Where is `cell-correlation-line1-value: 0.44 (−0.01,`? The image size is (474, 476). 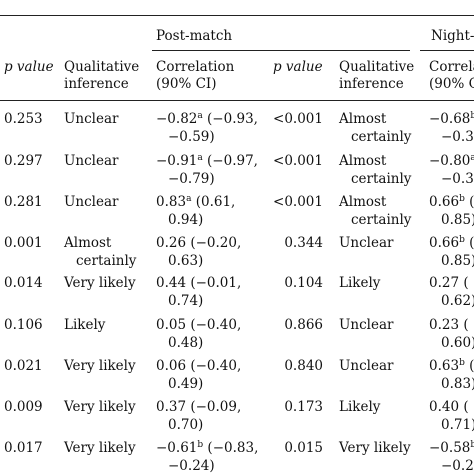 cell-correlation-line1-value: 0.44 (−0.01, is located at coordinates (199, 283).